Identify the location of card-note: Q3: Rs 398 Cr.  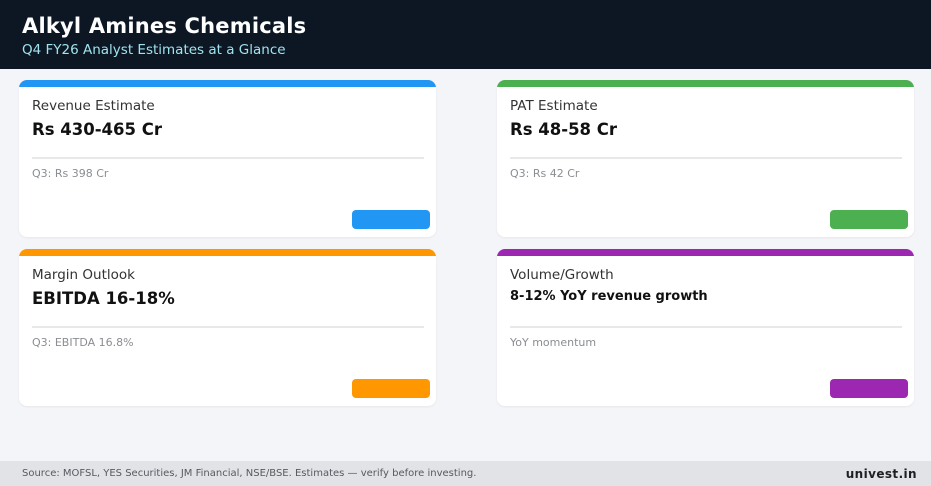
(70, 173).